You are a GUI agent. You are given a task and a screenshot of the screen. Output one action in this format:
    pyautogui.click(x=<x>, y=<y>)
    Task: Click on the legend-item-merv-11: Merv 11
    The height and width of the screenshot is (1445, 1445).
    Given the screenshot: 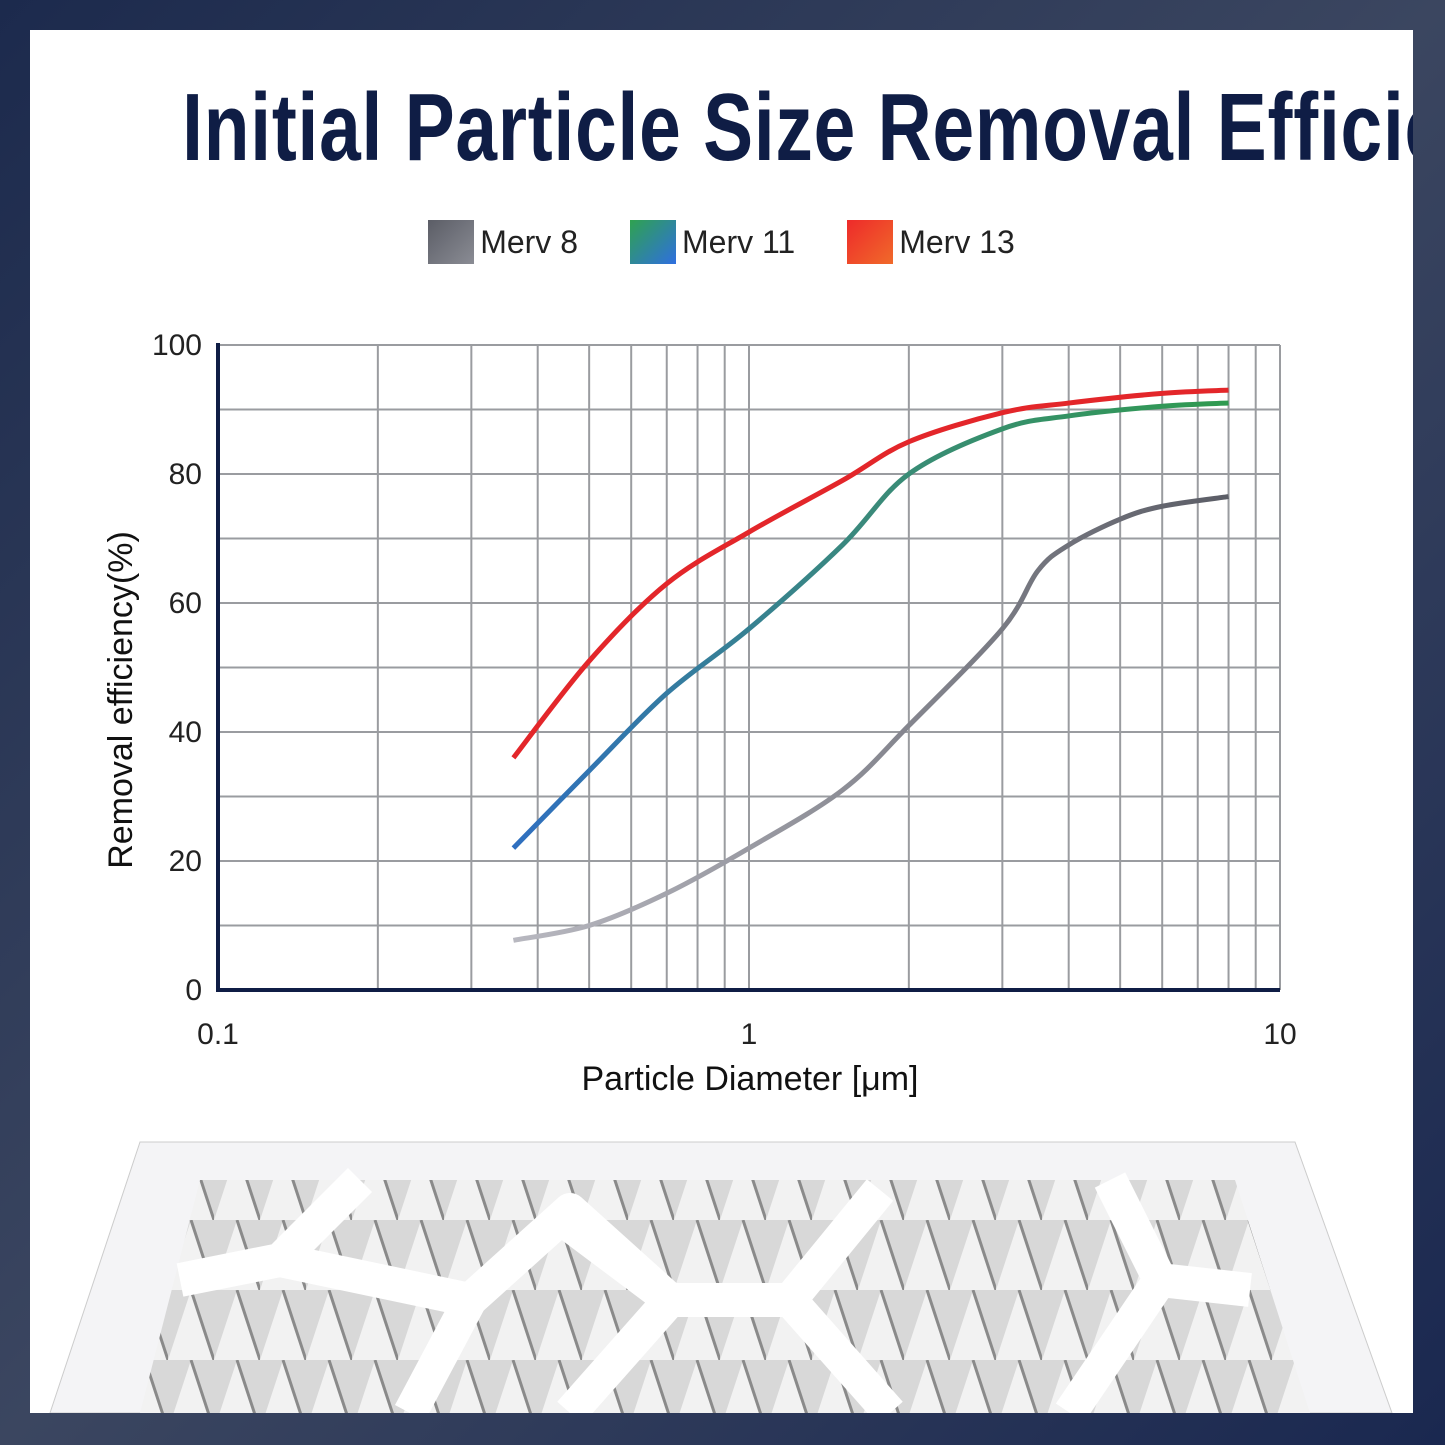 What is the action you would take?
    pyautogui.click(x=712, y=242)
    